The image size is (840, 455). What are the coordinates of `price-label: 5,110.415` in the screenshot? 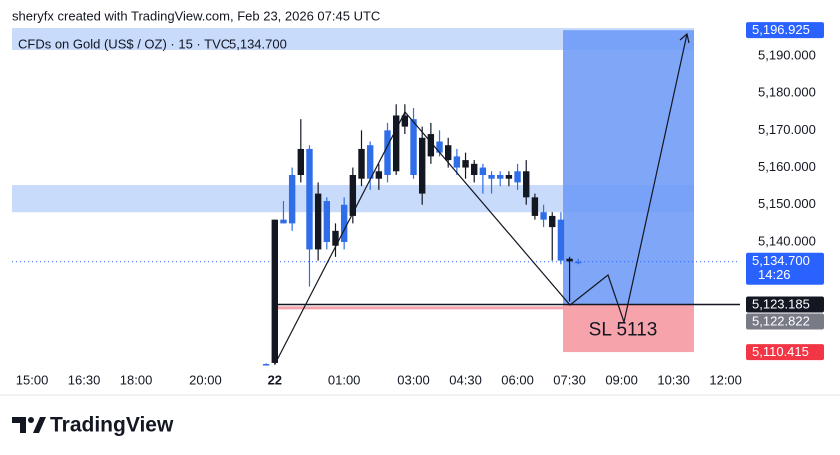 It's located at (780, 351).